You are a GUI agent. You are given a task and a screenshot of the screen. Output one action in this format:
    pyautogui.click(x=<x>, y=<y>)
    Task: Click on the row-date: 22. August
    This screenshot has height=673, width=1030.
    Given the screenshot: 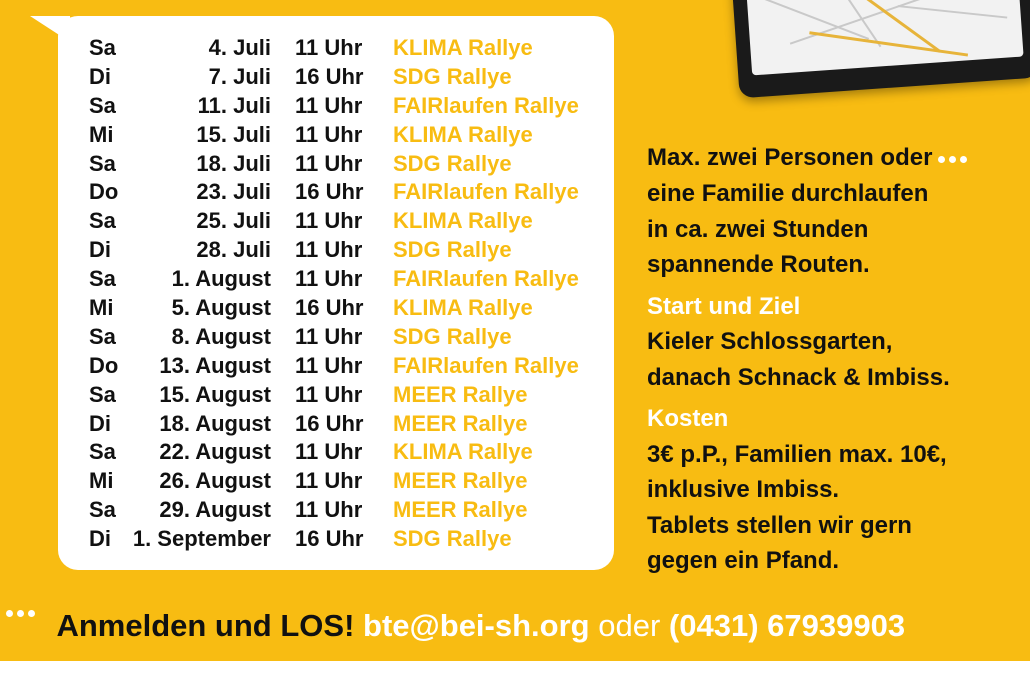 What is the action you would take?
    pyautogui.click(x=215, y=452)
    